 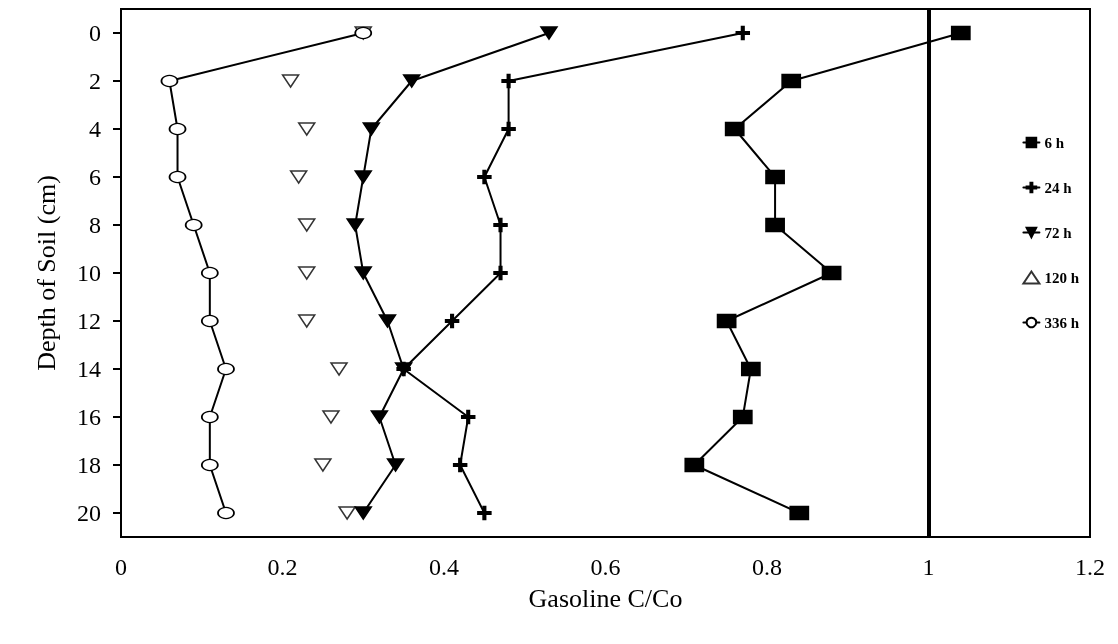 I want to click on y-tick-label: 8, so click(x=95, y=225).